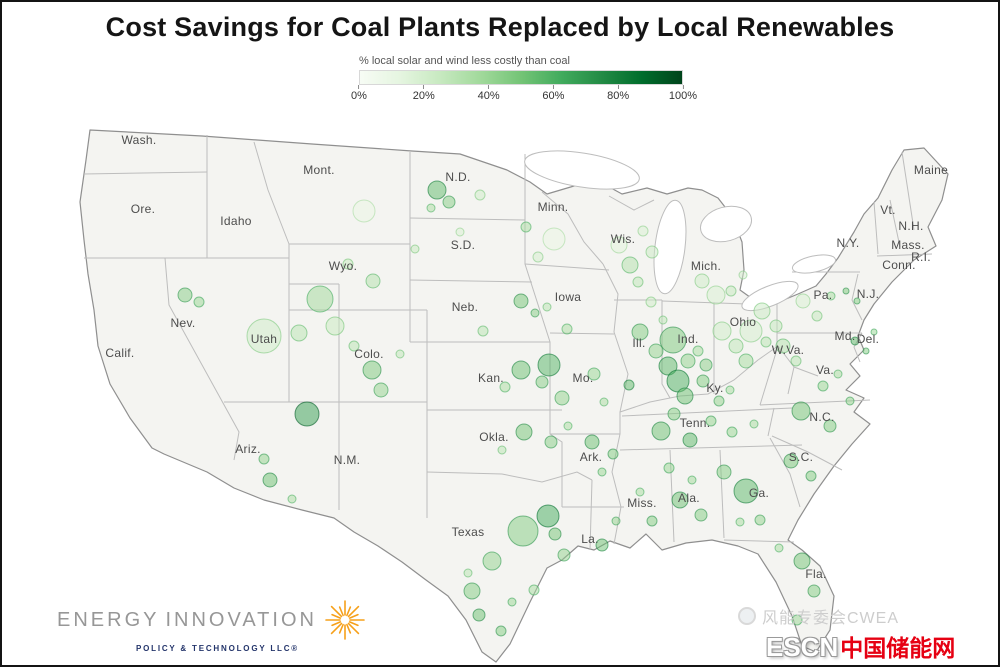  I want to click on state-label: Mass., so click(908, 245).